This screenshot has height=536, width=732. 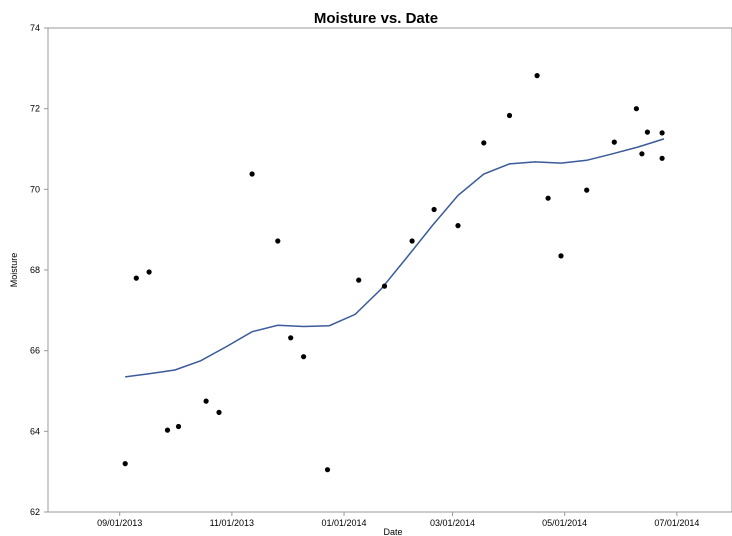 I want to click on y-tick-label: 62, so click(x=35, y=512).